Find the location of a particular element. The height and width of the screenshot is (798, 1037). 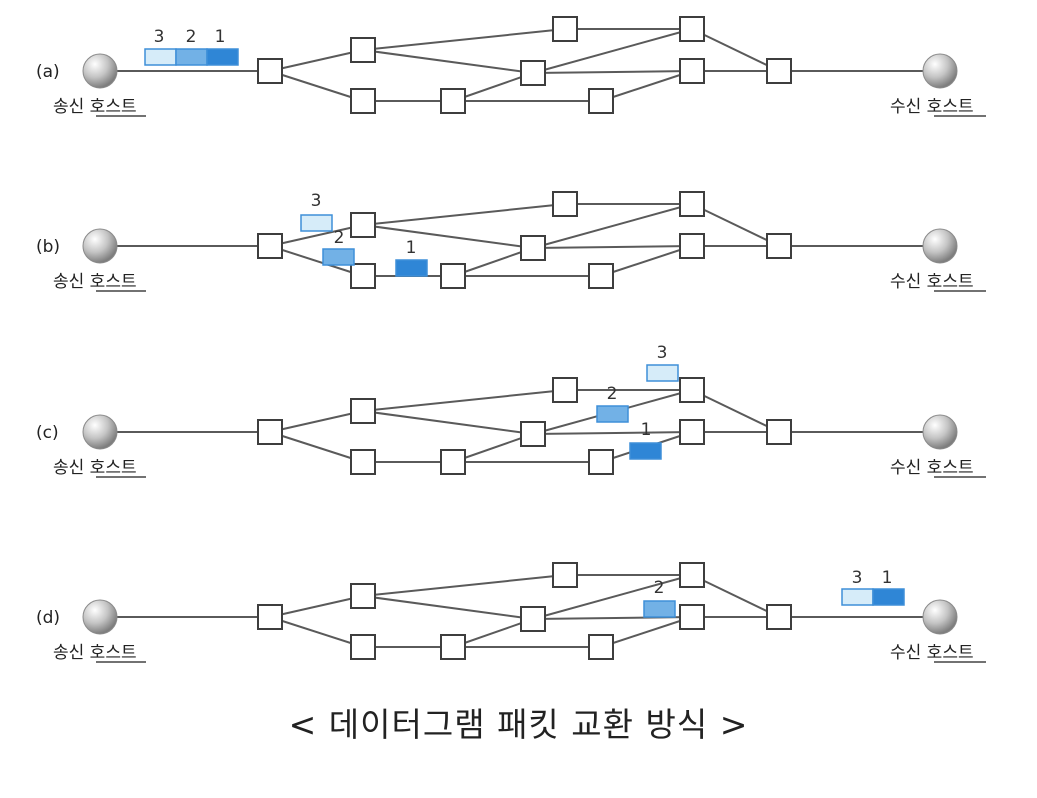

panel-d: (d) 송신 호스트 수신 호스트 3 1 2 is located at coordinates (511, 612).